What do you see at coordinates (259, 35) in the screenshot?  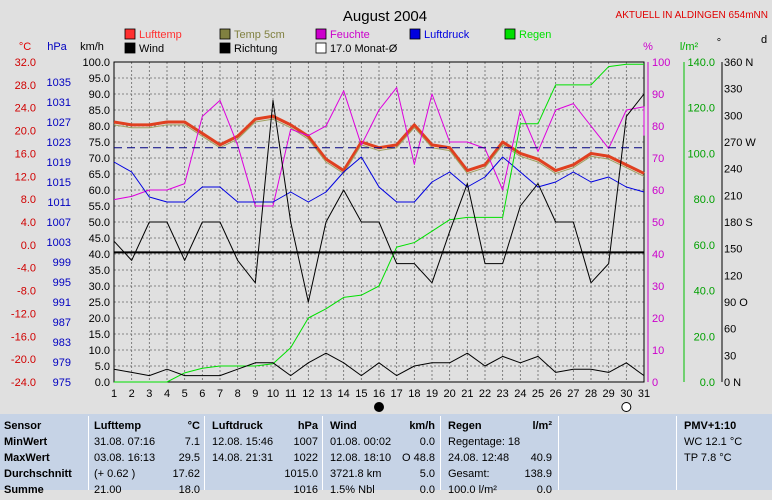 I see `legend-label: Temp 5cm` at bounding box center [259, 35].